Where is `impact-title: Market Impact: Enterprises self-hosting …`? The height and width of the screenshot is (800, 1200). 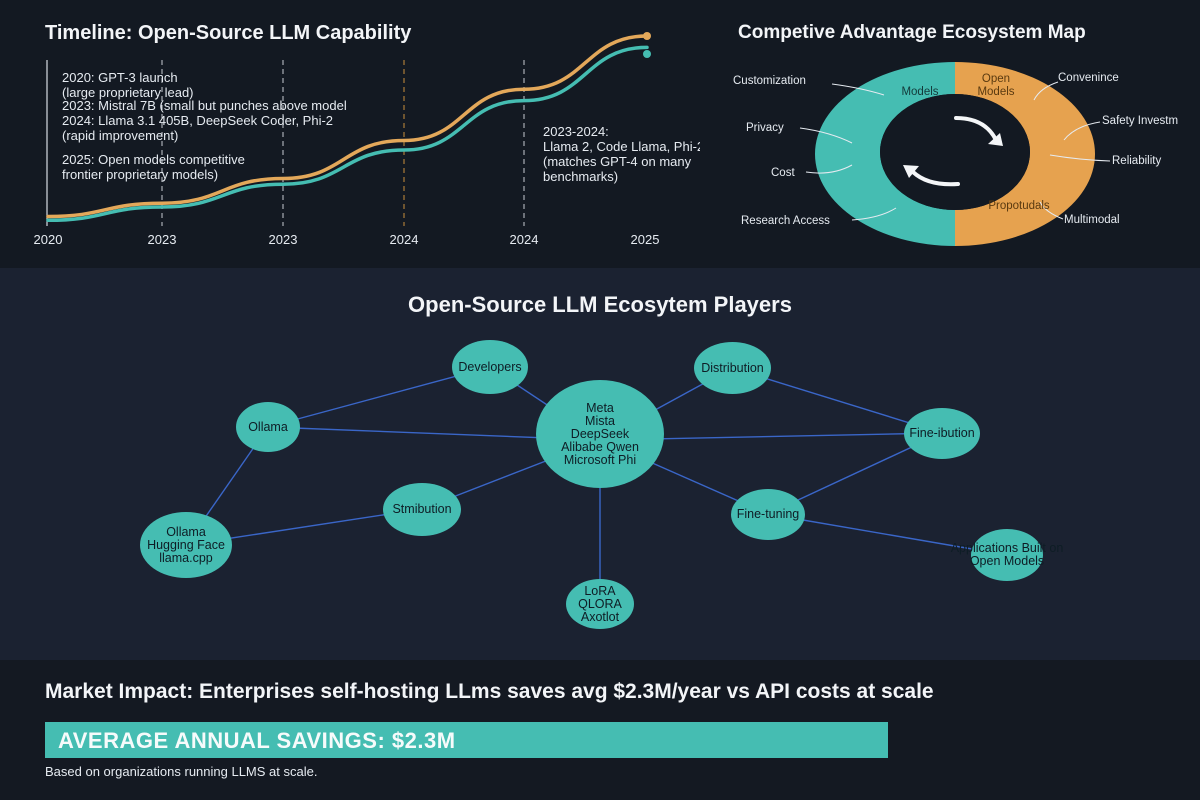 impact-title: Market Impact: Enterprises self-hosting … is located at coordinates (489, 691).